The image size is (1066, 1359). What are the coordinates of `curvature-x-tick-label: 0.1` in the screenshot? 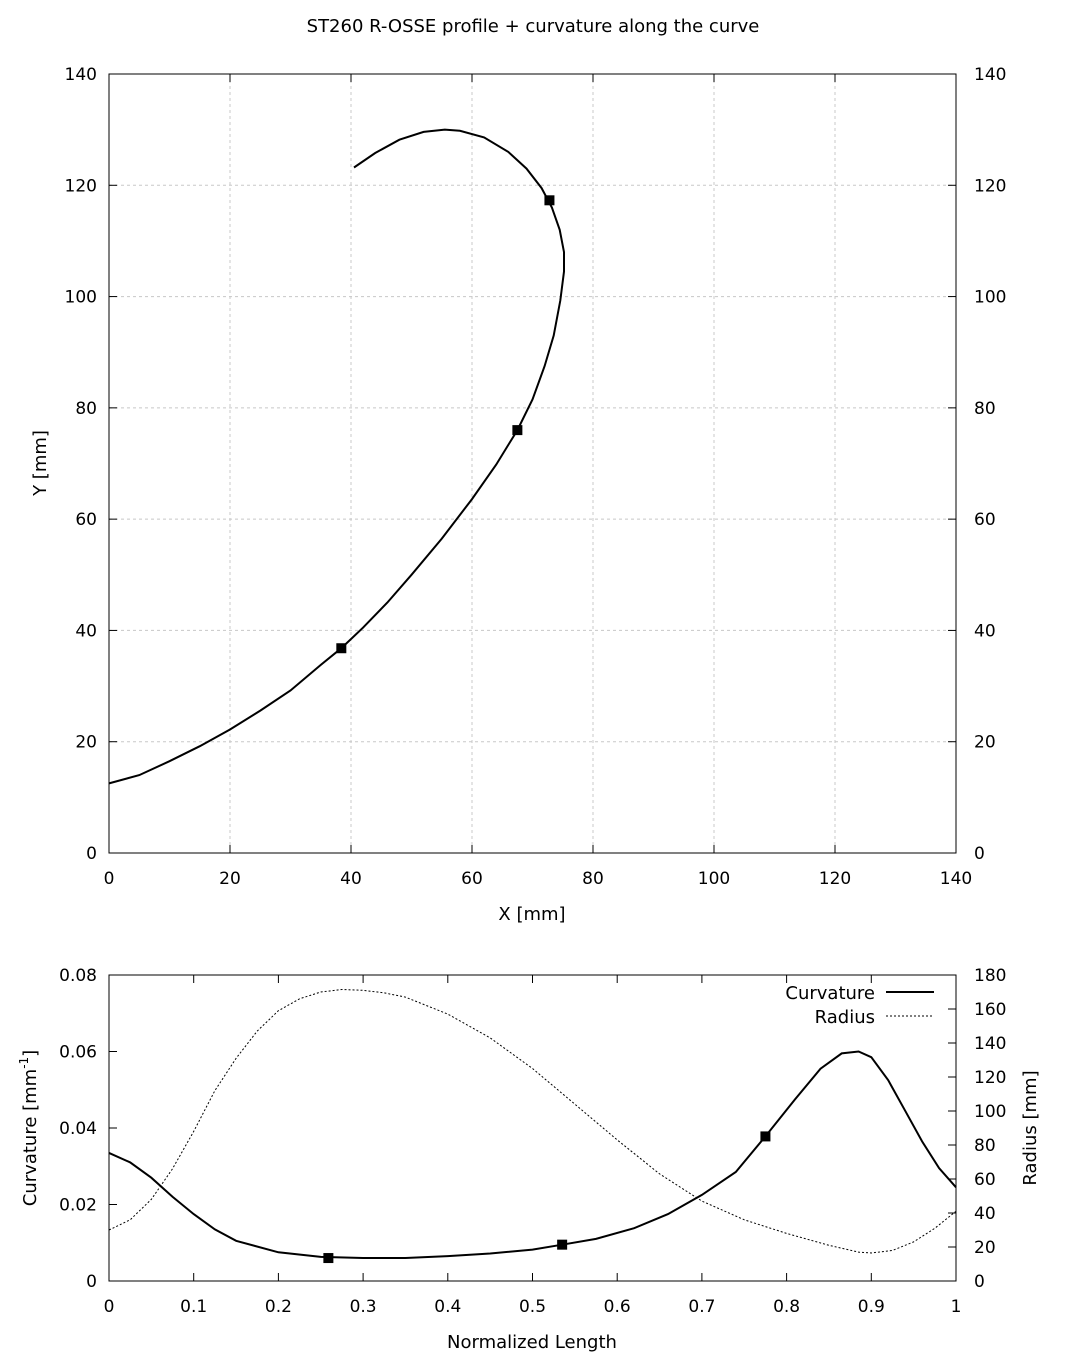 It's located at (193, 1307).